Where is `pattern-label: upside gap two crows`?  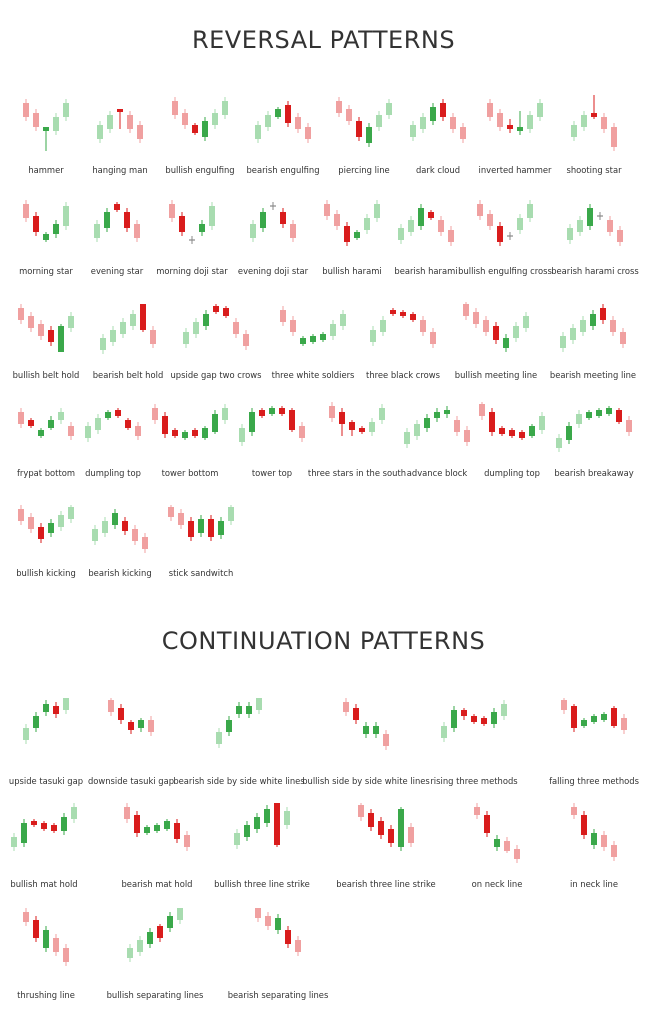
pattern-label: upside gap two crows is located at coordinates (216, 375).